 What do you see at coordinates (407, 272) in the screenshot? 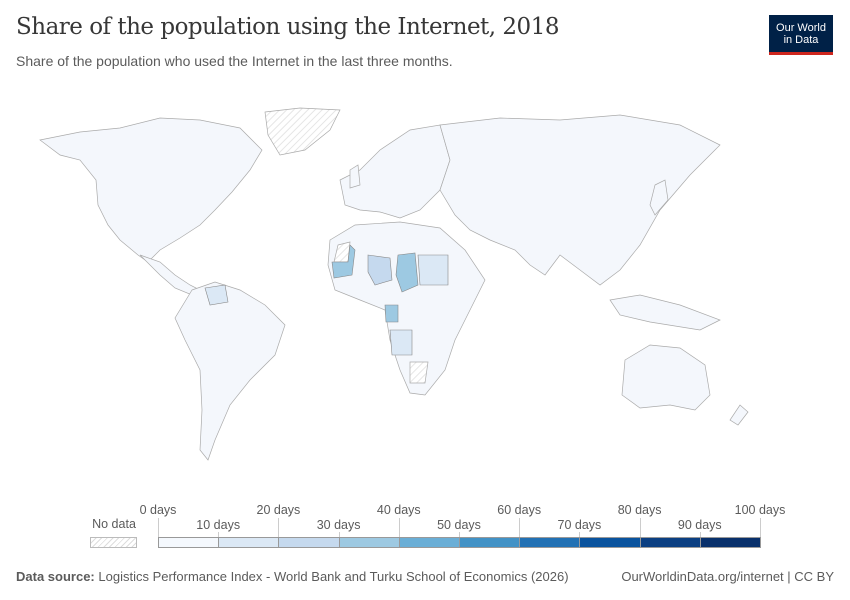
I see `chad` at bounding box center [407, 272].